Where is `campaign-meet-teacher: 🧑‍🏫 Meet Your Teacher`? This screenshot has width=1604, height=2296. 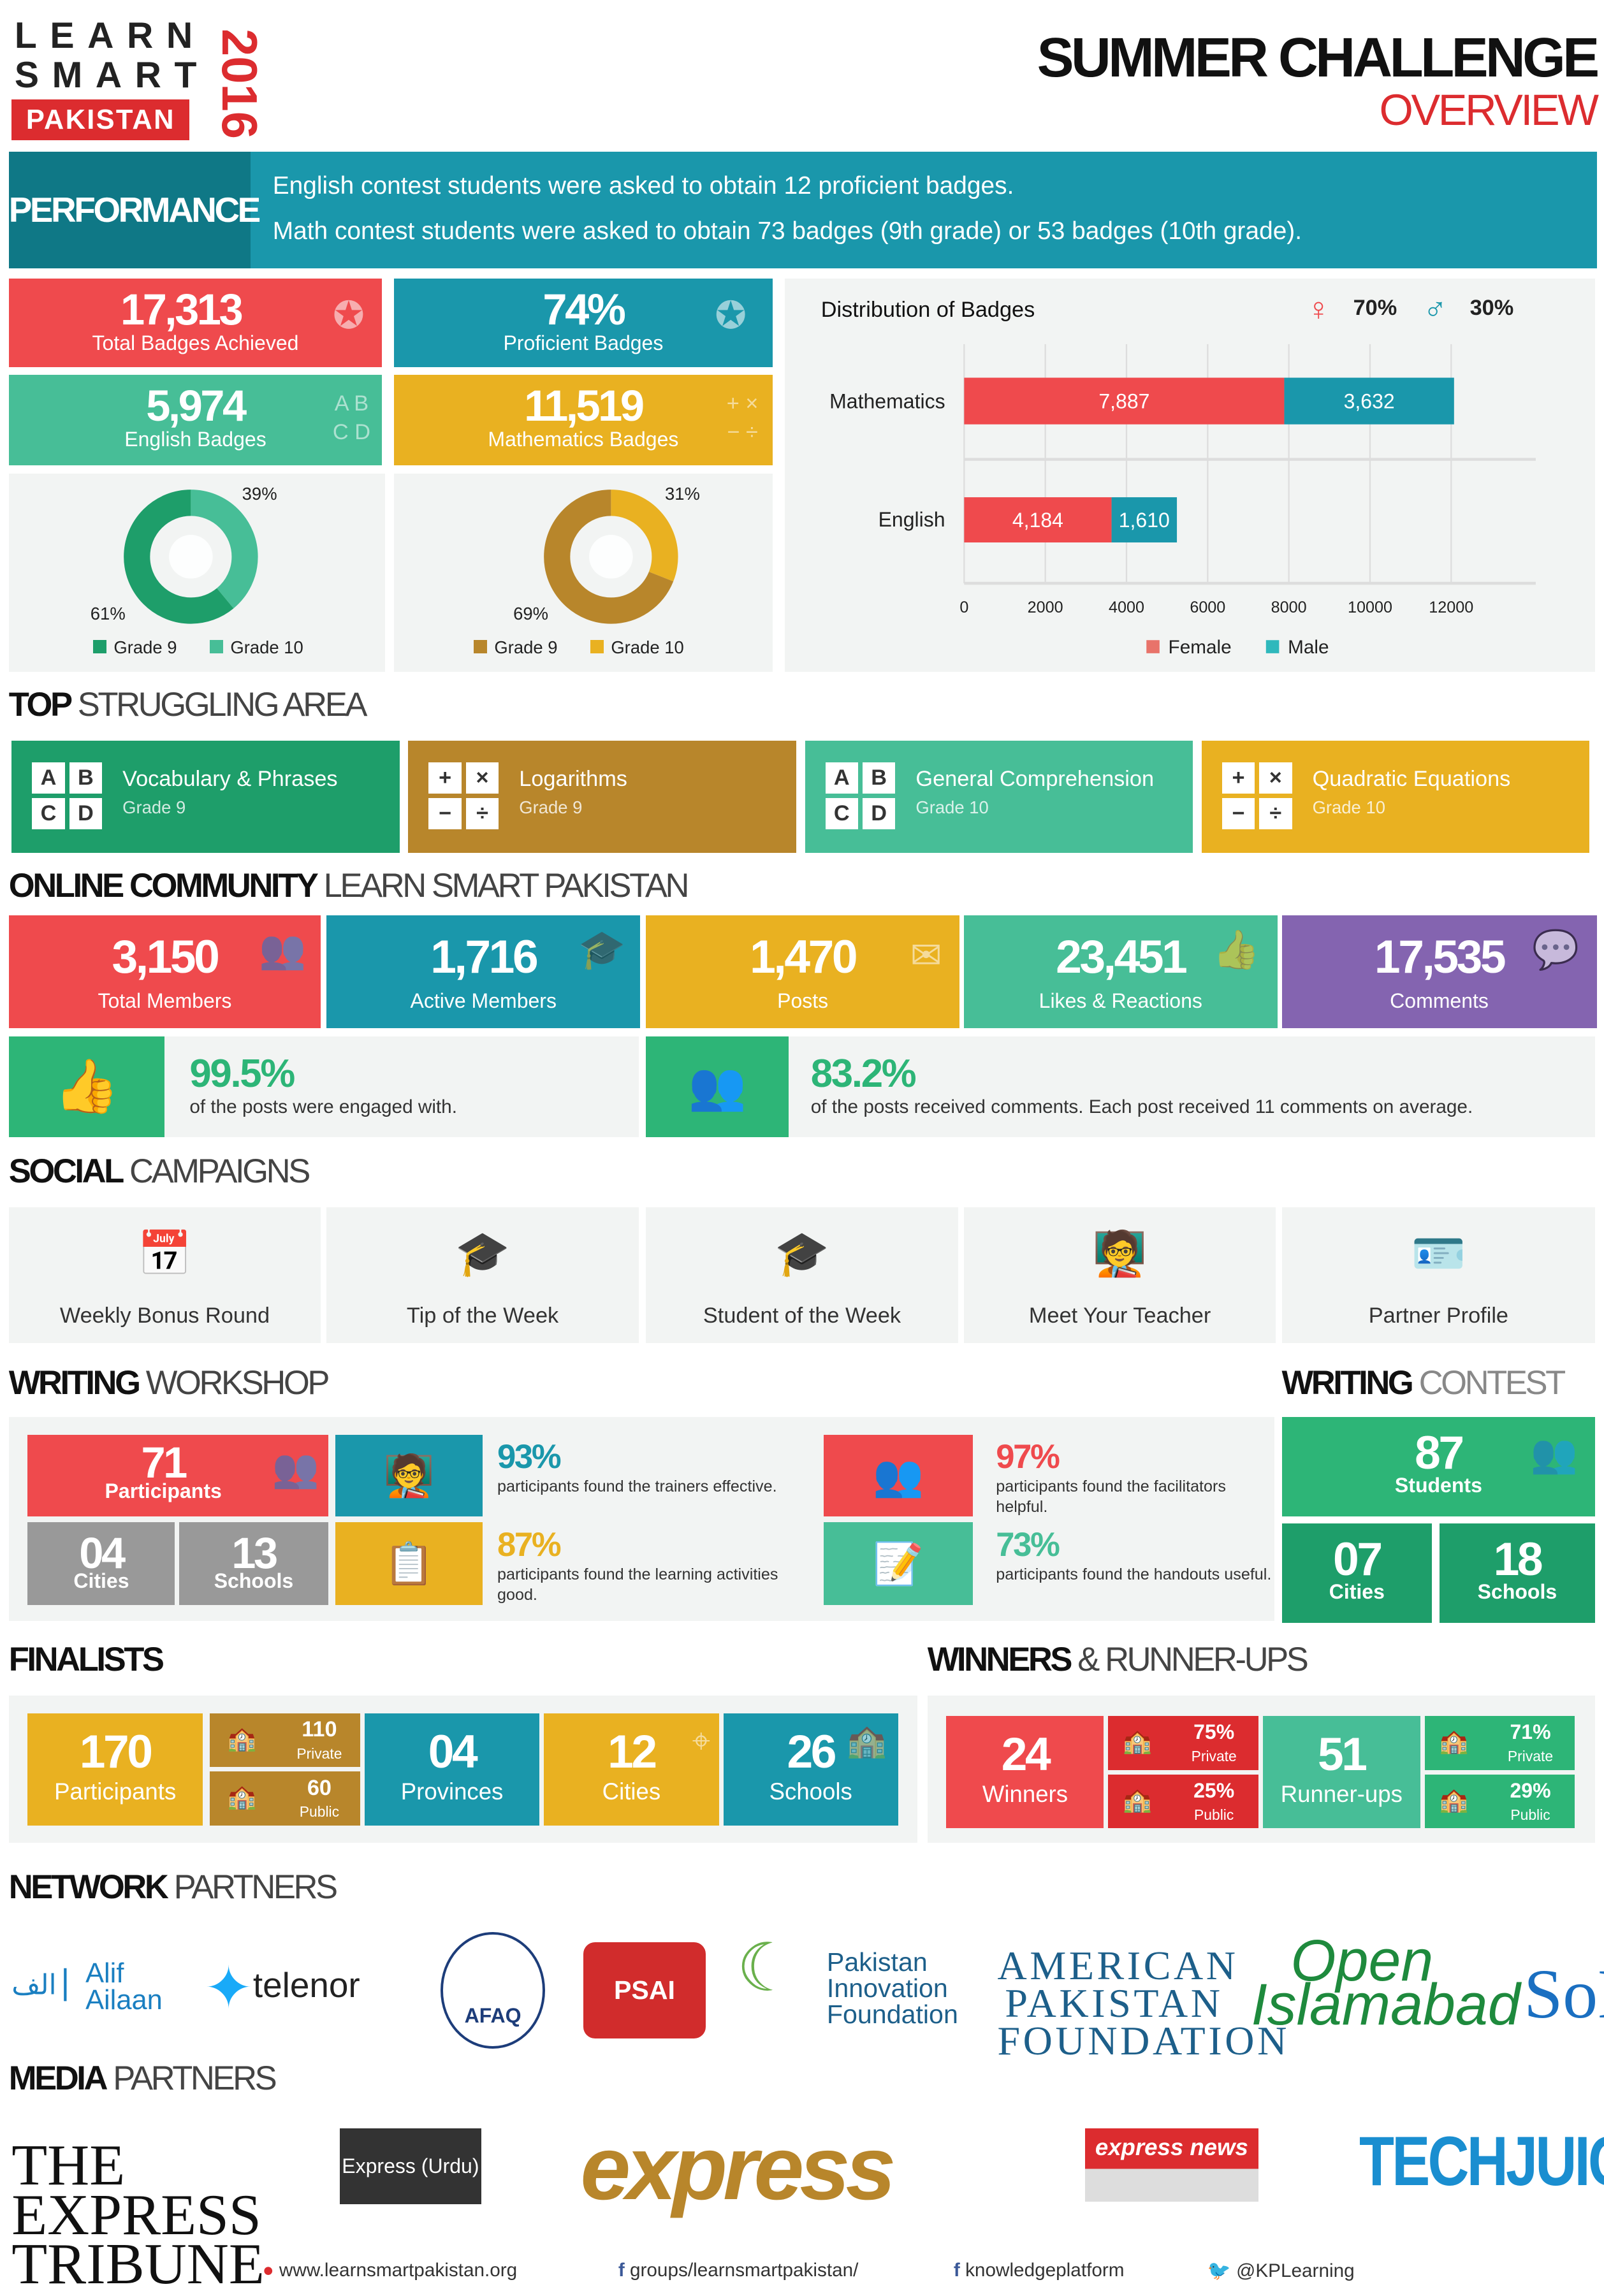 campaign-meet-teacher: 🧑‍🏫 Meet Your Teacher is located at coordinates (1119, 1275).